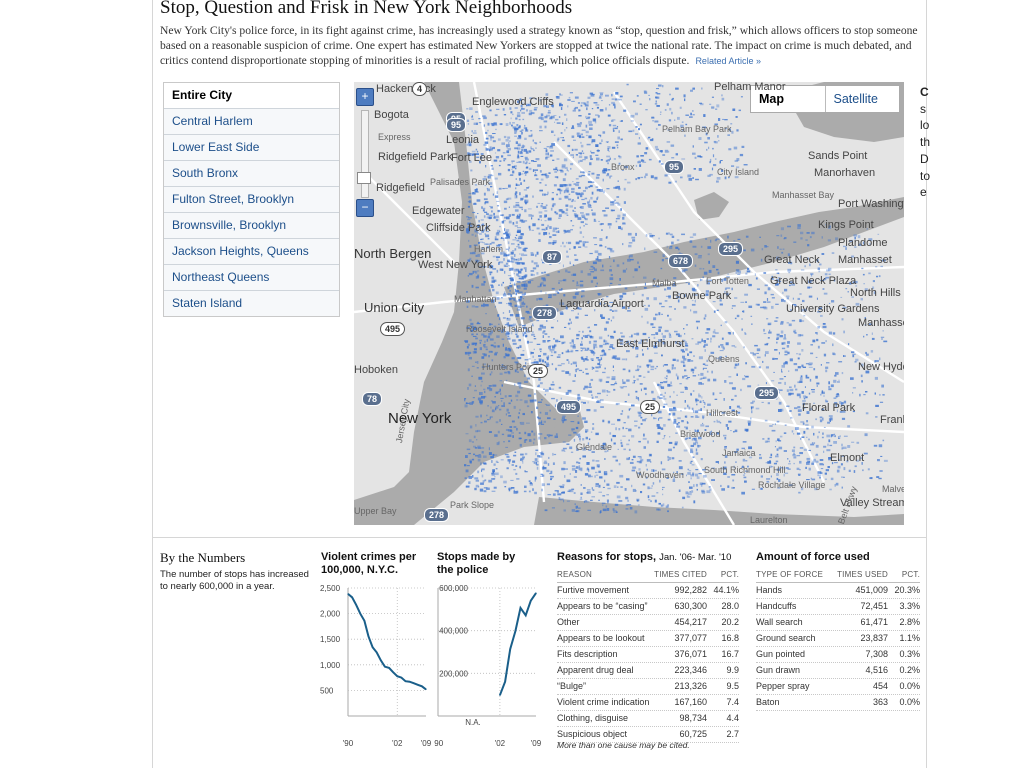  I want to click on zoom-slider-handle, so click(364, 178).